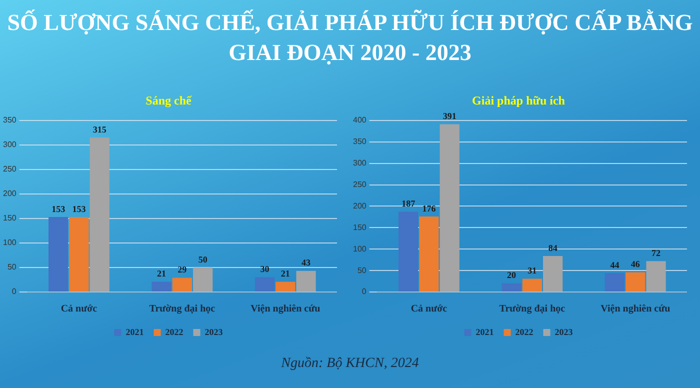 Image resolution: width=700 pixels, height=388 pixels. I want to click on data-label: 44, so click(615, 265).